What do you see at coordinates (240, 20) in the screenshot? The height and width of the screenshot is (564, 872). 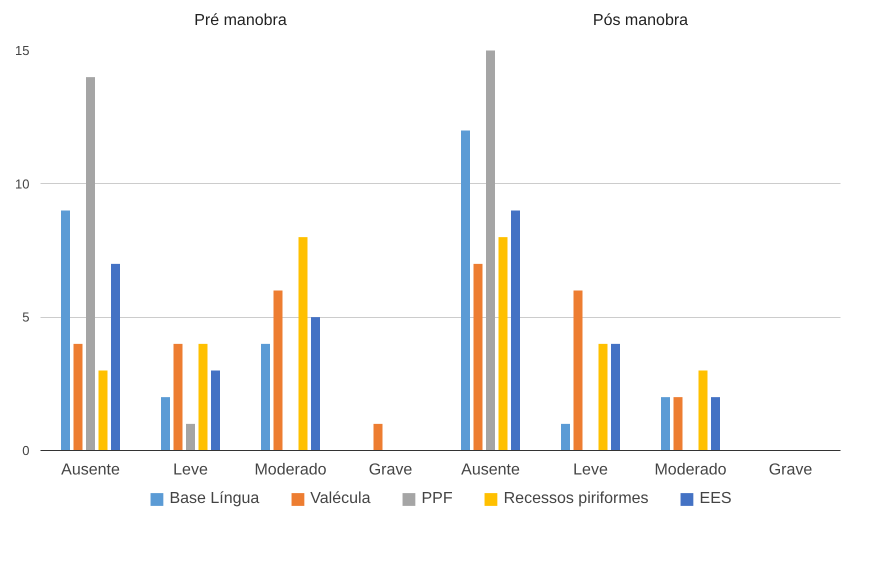 I see `text: Pré manobra` at bounding box center [240, 20].